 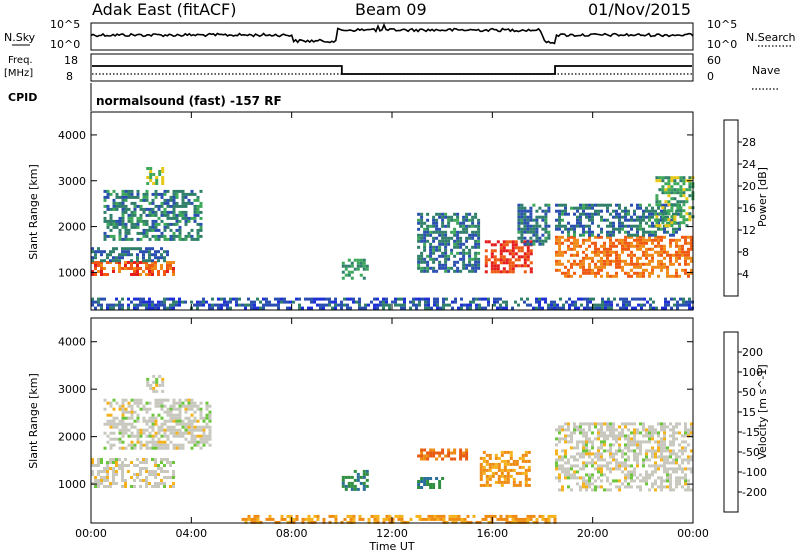 I want to click on x-tick-label: 08:00, so click(x=292, y=533).